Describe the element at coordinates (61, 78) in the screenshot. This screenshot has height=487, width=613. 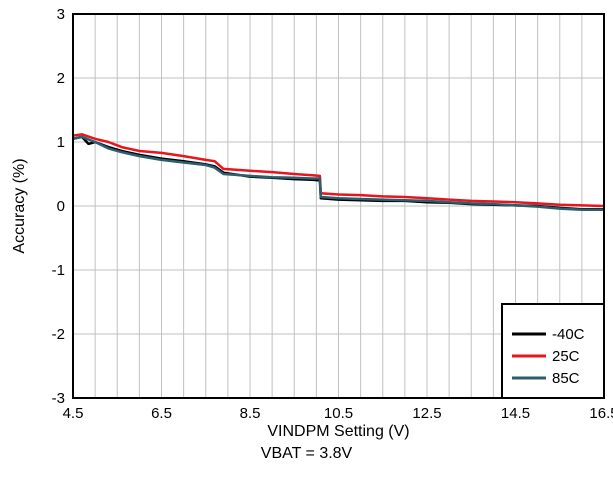
I see `y-tick-label: 2` at that location.